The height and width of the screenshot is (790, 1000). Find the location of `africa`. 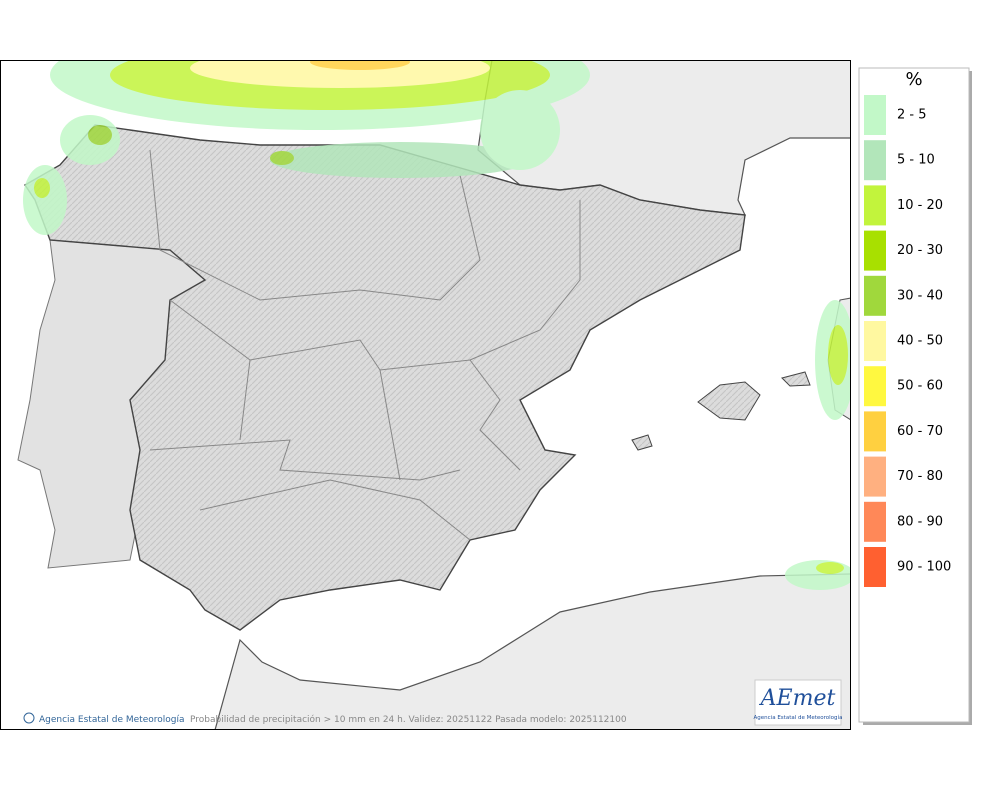

africa is located at coordinates (532, 651).